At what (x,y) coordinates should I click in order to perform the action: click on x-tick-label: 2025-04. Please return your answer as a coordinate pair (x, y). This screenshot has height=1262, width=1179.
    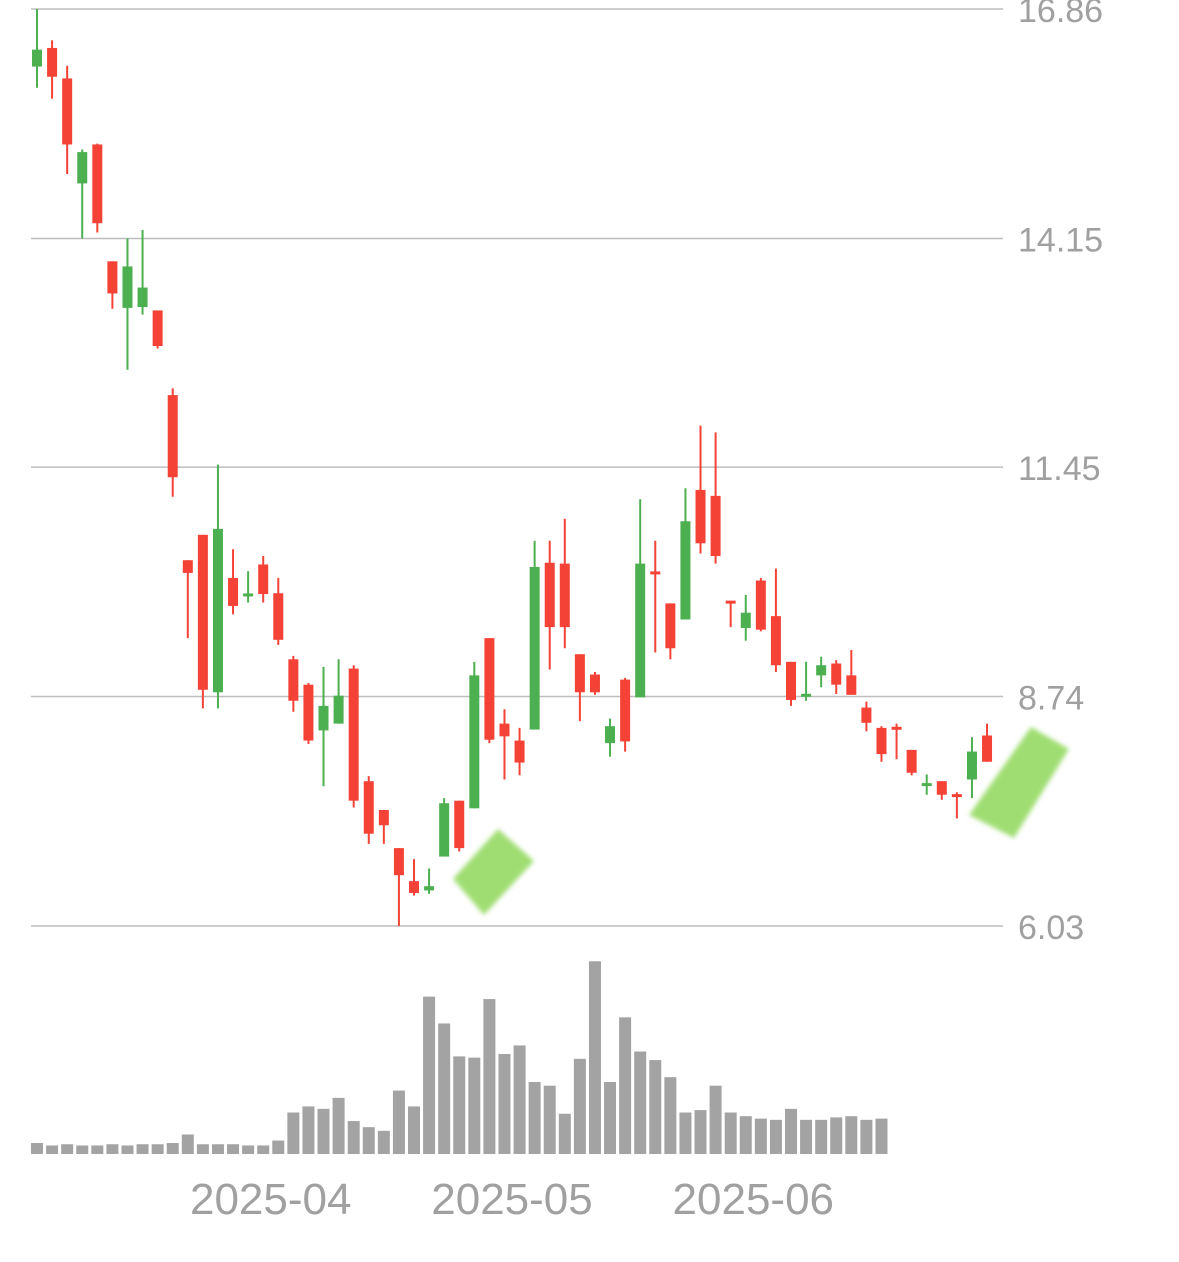
    Looking at the image, I should click on (270, 1199).